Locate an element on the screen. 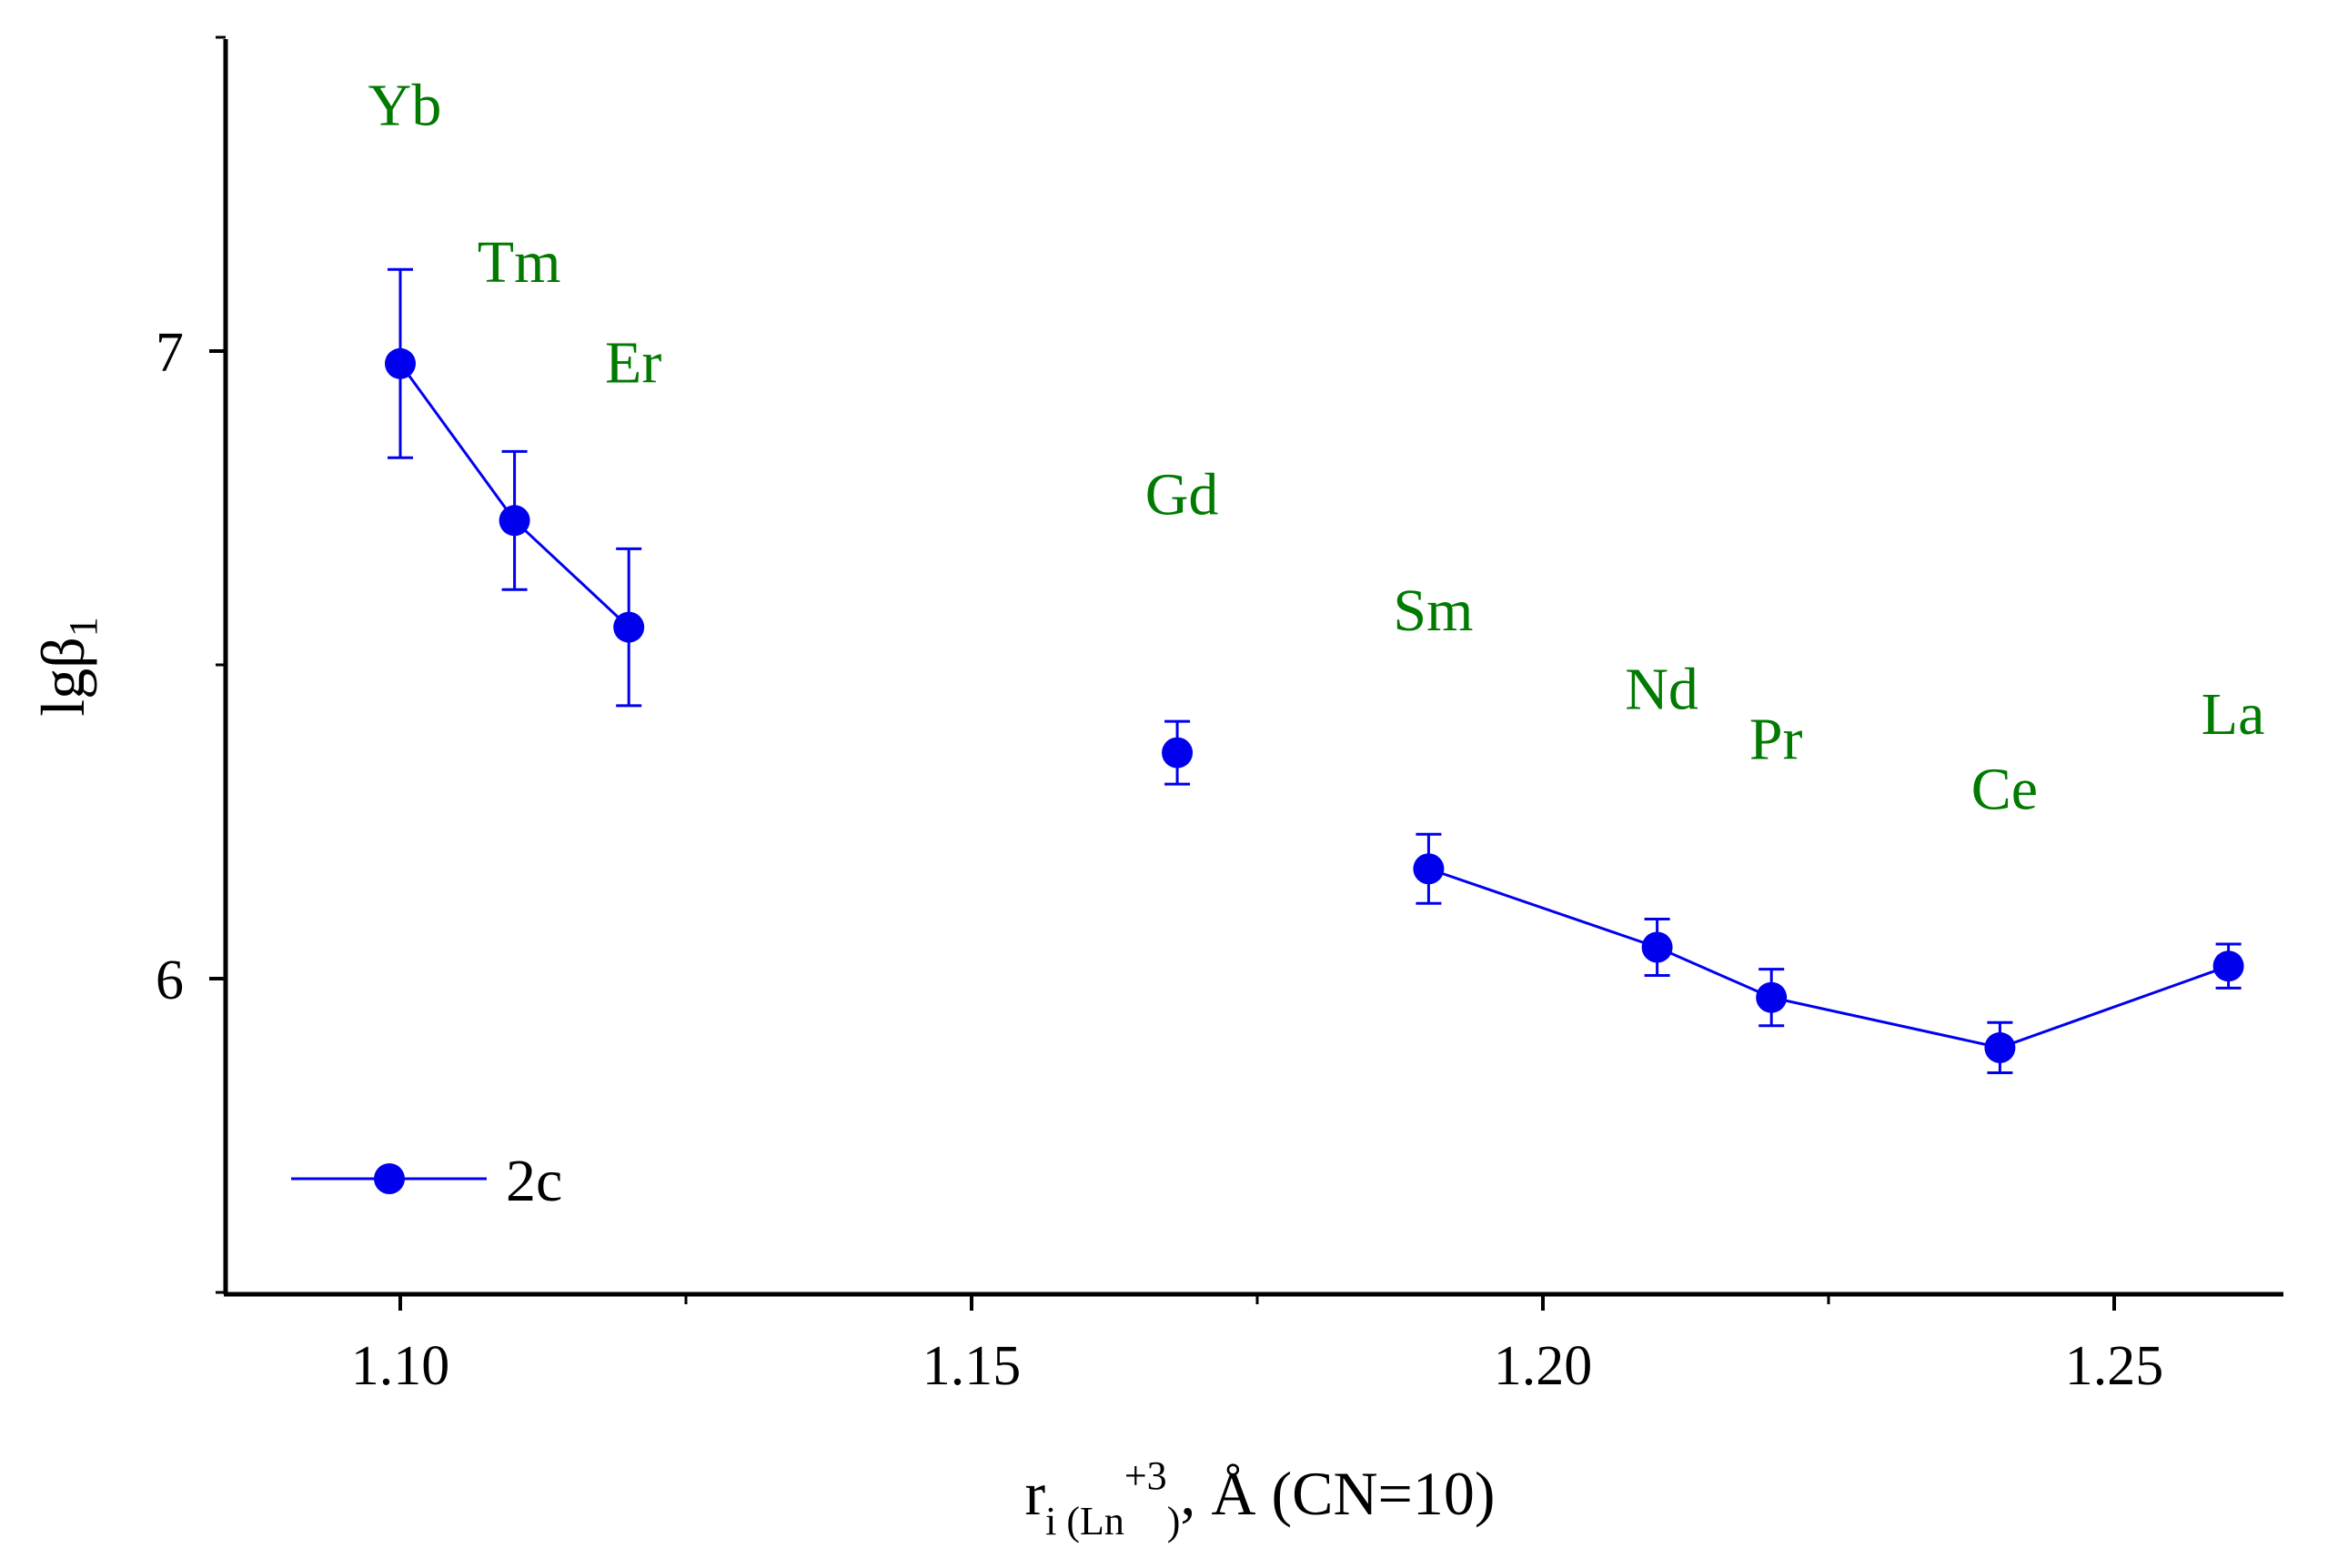  data-point-pr is located at coordinates (1772, 997).